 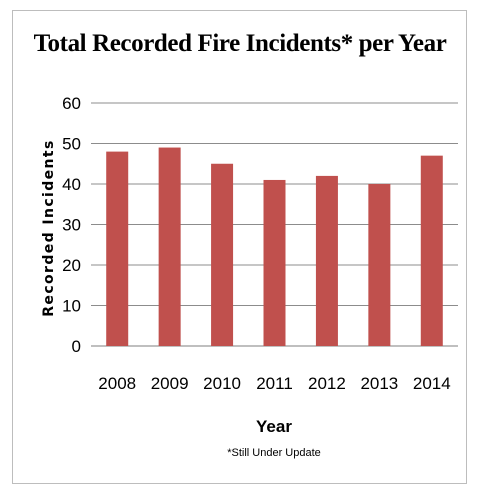 What do you see at coordinates (71, 184) in the screenshot?
I see `y-tick-label: 40` at bounding box center [71, 184].